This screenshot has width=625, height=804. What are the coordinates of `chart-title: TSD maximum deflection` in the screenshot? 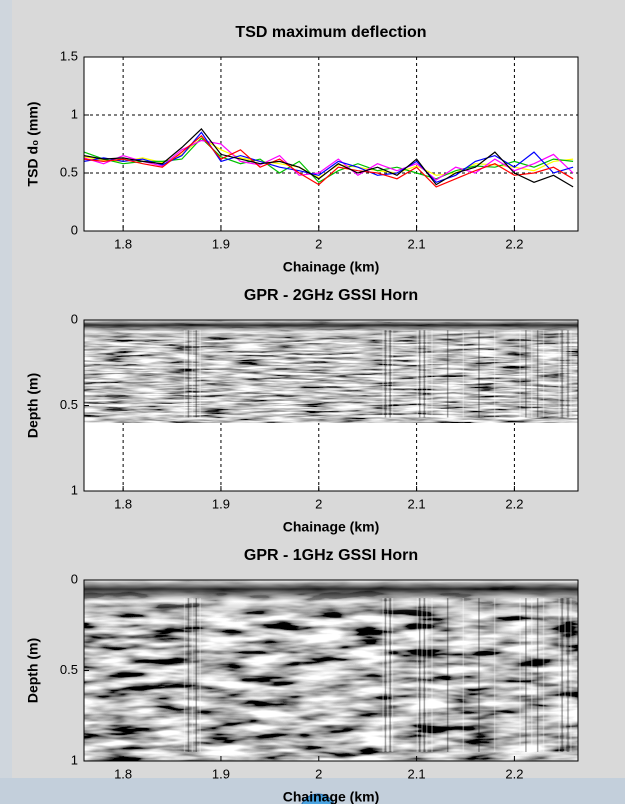 It's located at (330, 32).